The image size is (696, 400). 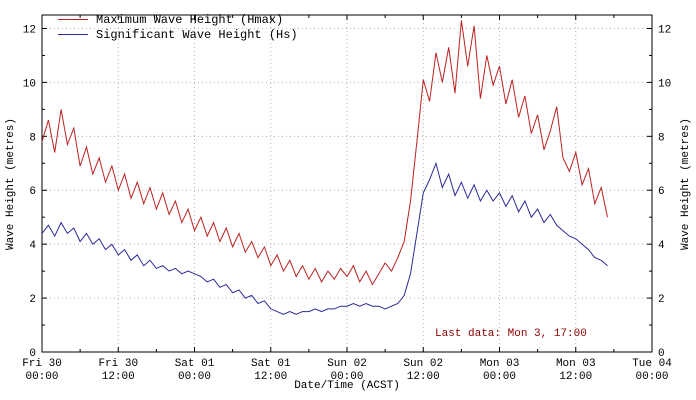 What do you see at coordinates (664, 84) in the screenshot?
I see `y-tick-label-right: 10` at bounding box center [664, 84].